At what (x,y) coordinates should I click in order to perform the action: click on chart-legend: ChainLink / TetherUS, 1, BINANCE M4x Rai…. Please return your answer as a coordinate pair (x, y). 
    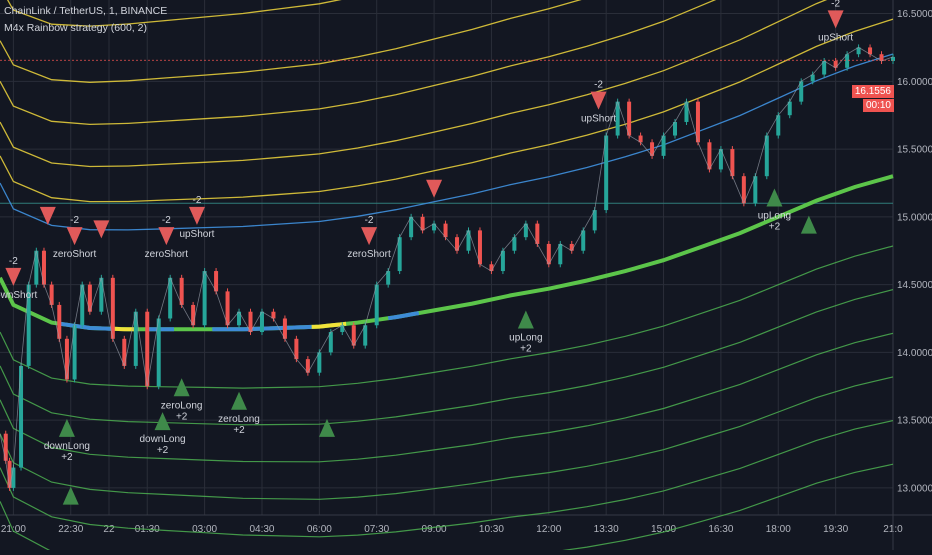
    Looking at the image, I should click on (85, 20).